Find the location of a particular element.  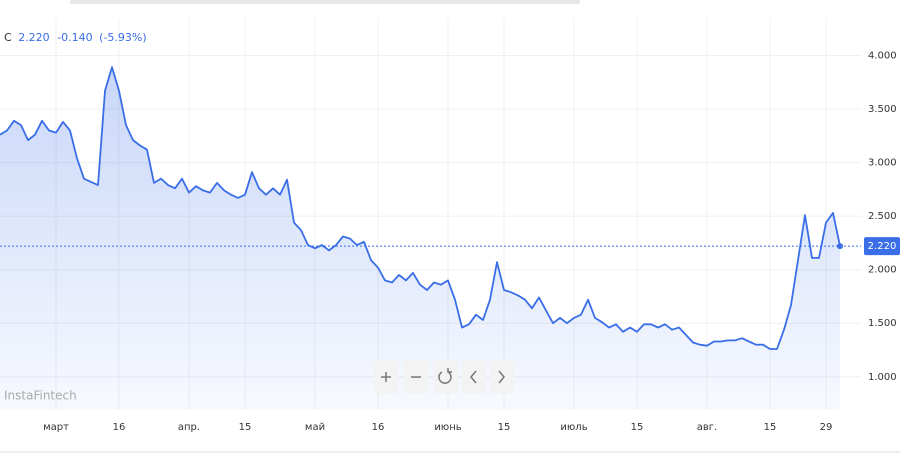

legend: C 2.220 -0.140 (-5.93%) is located at coordinates (75, 37).